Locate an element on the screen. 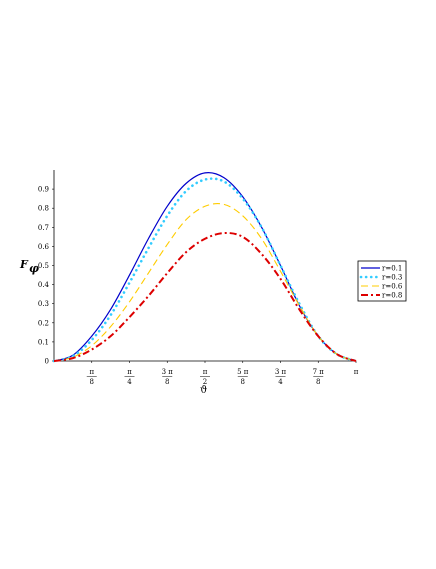 The width and height of the screenshot is (436, 569). x-tick-numerator: 7 π is located at coordinates (319, 372).